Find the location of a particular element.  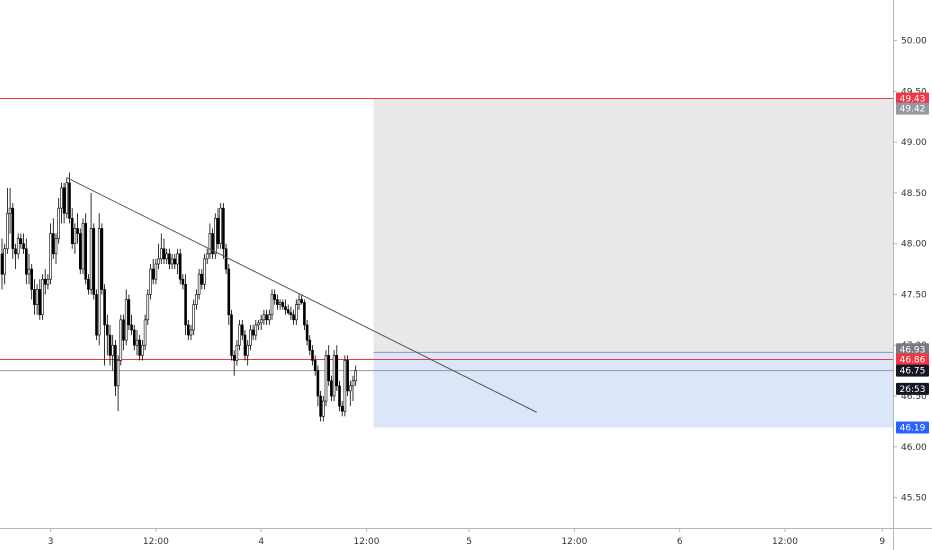

y-tick-label: 47.50 is located at coordinates (914, 295).